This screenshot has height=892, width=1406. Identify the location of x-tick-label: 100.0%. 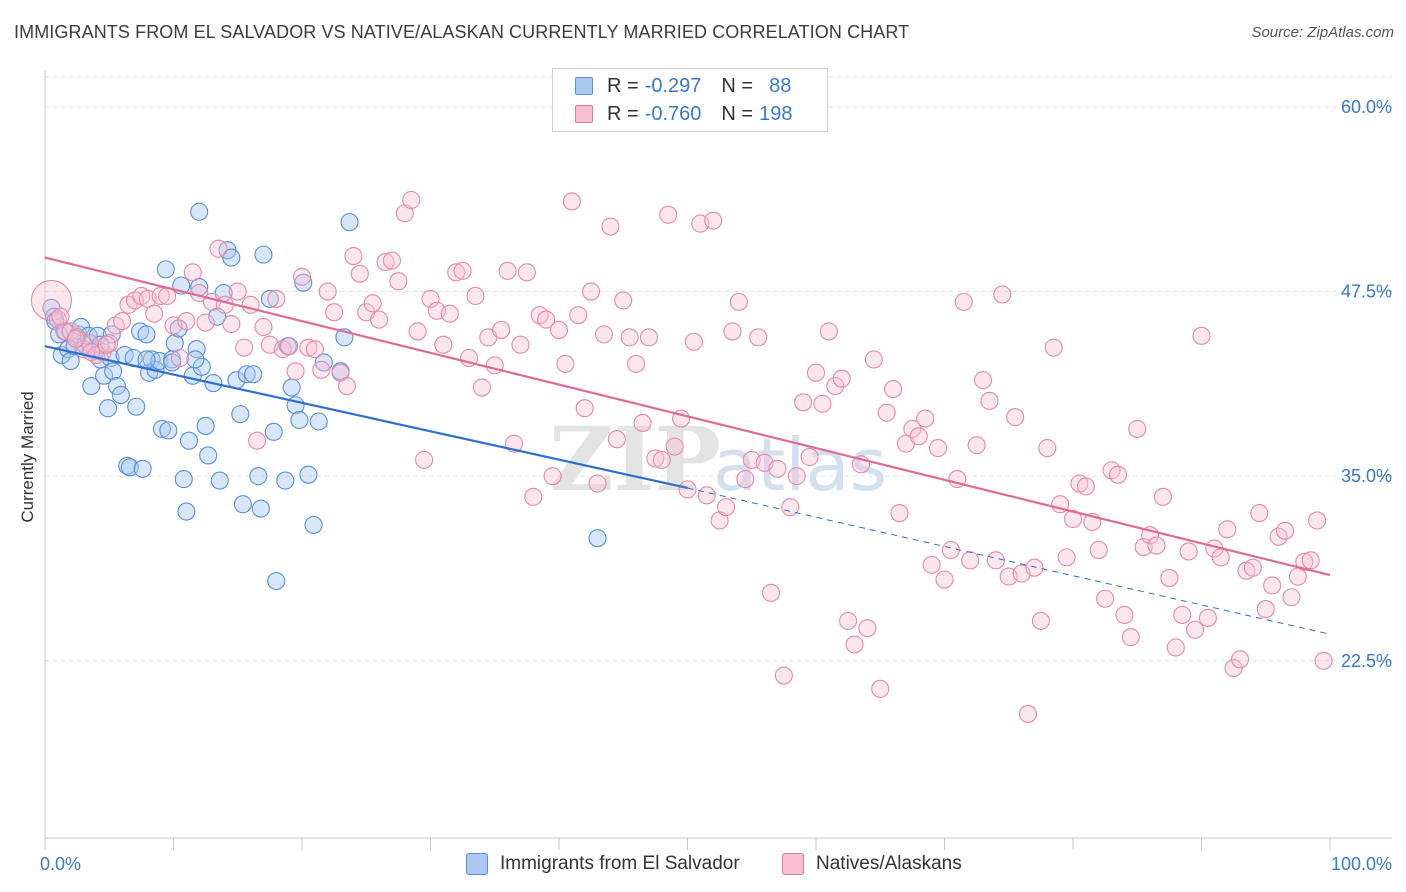
(1361, 864).